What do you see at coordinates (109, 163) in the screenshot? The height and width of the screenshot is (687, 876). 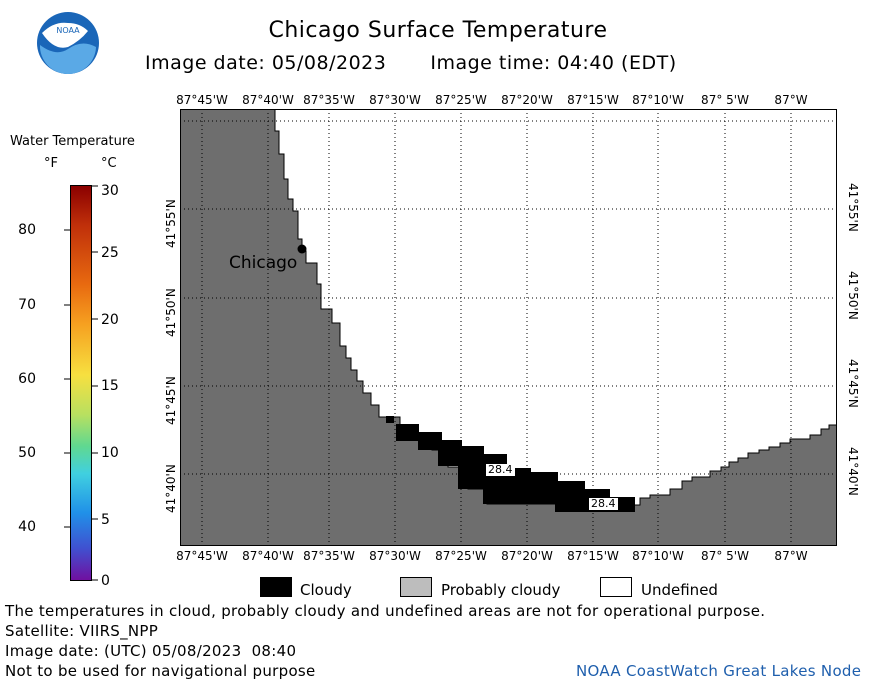 I see `unit-celsius: °C` at bounding box center [109, 163].